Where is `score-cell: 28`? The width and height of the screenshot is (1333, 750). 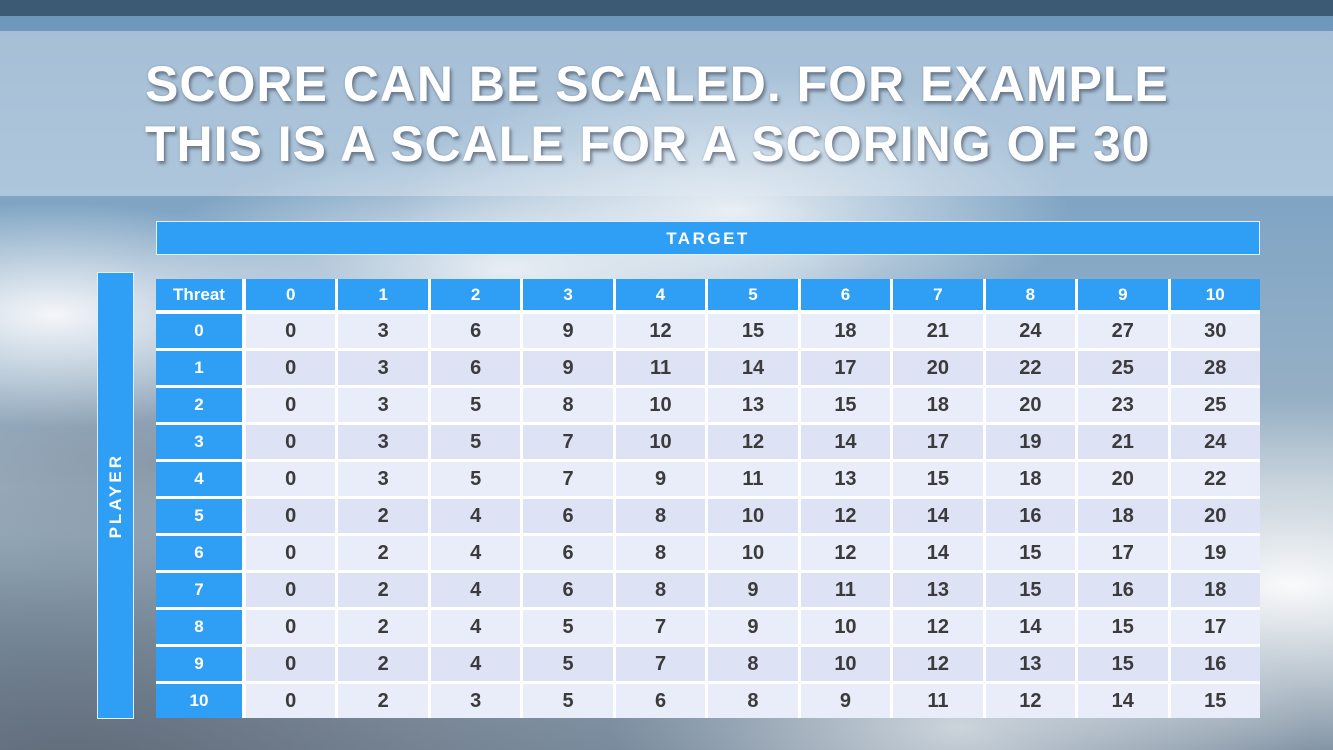 score-cell: 28 is located at coordinates (1215, 368).